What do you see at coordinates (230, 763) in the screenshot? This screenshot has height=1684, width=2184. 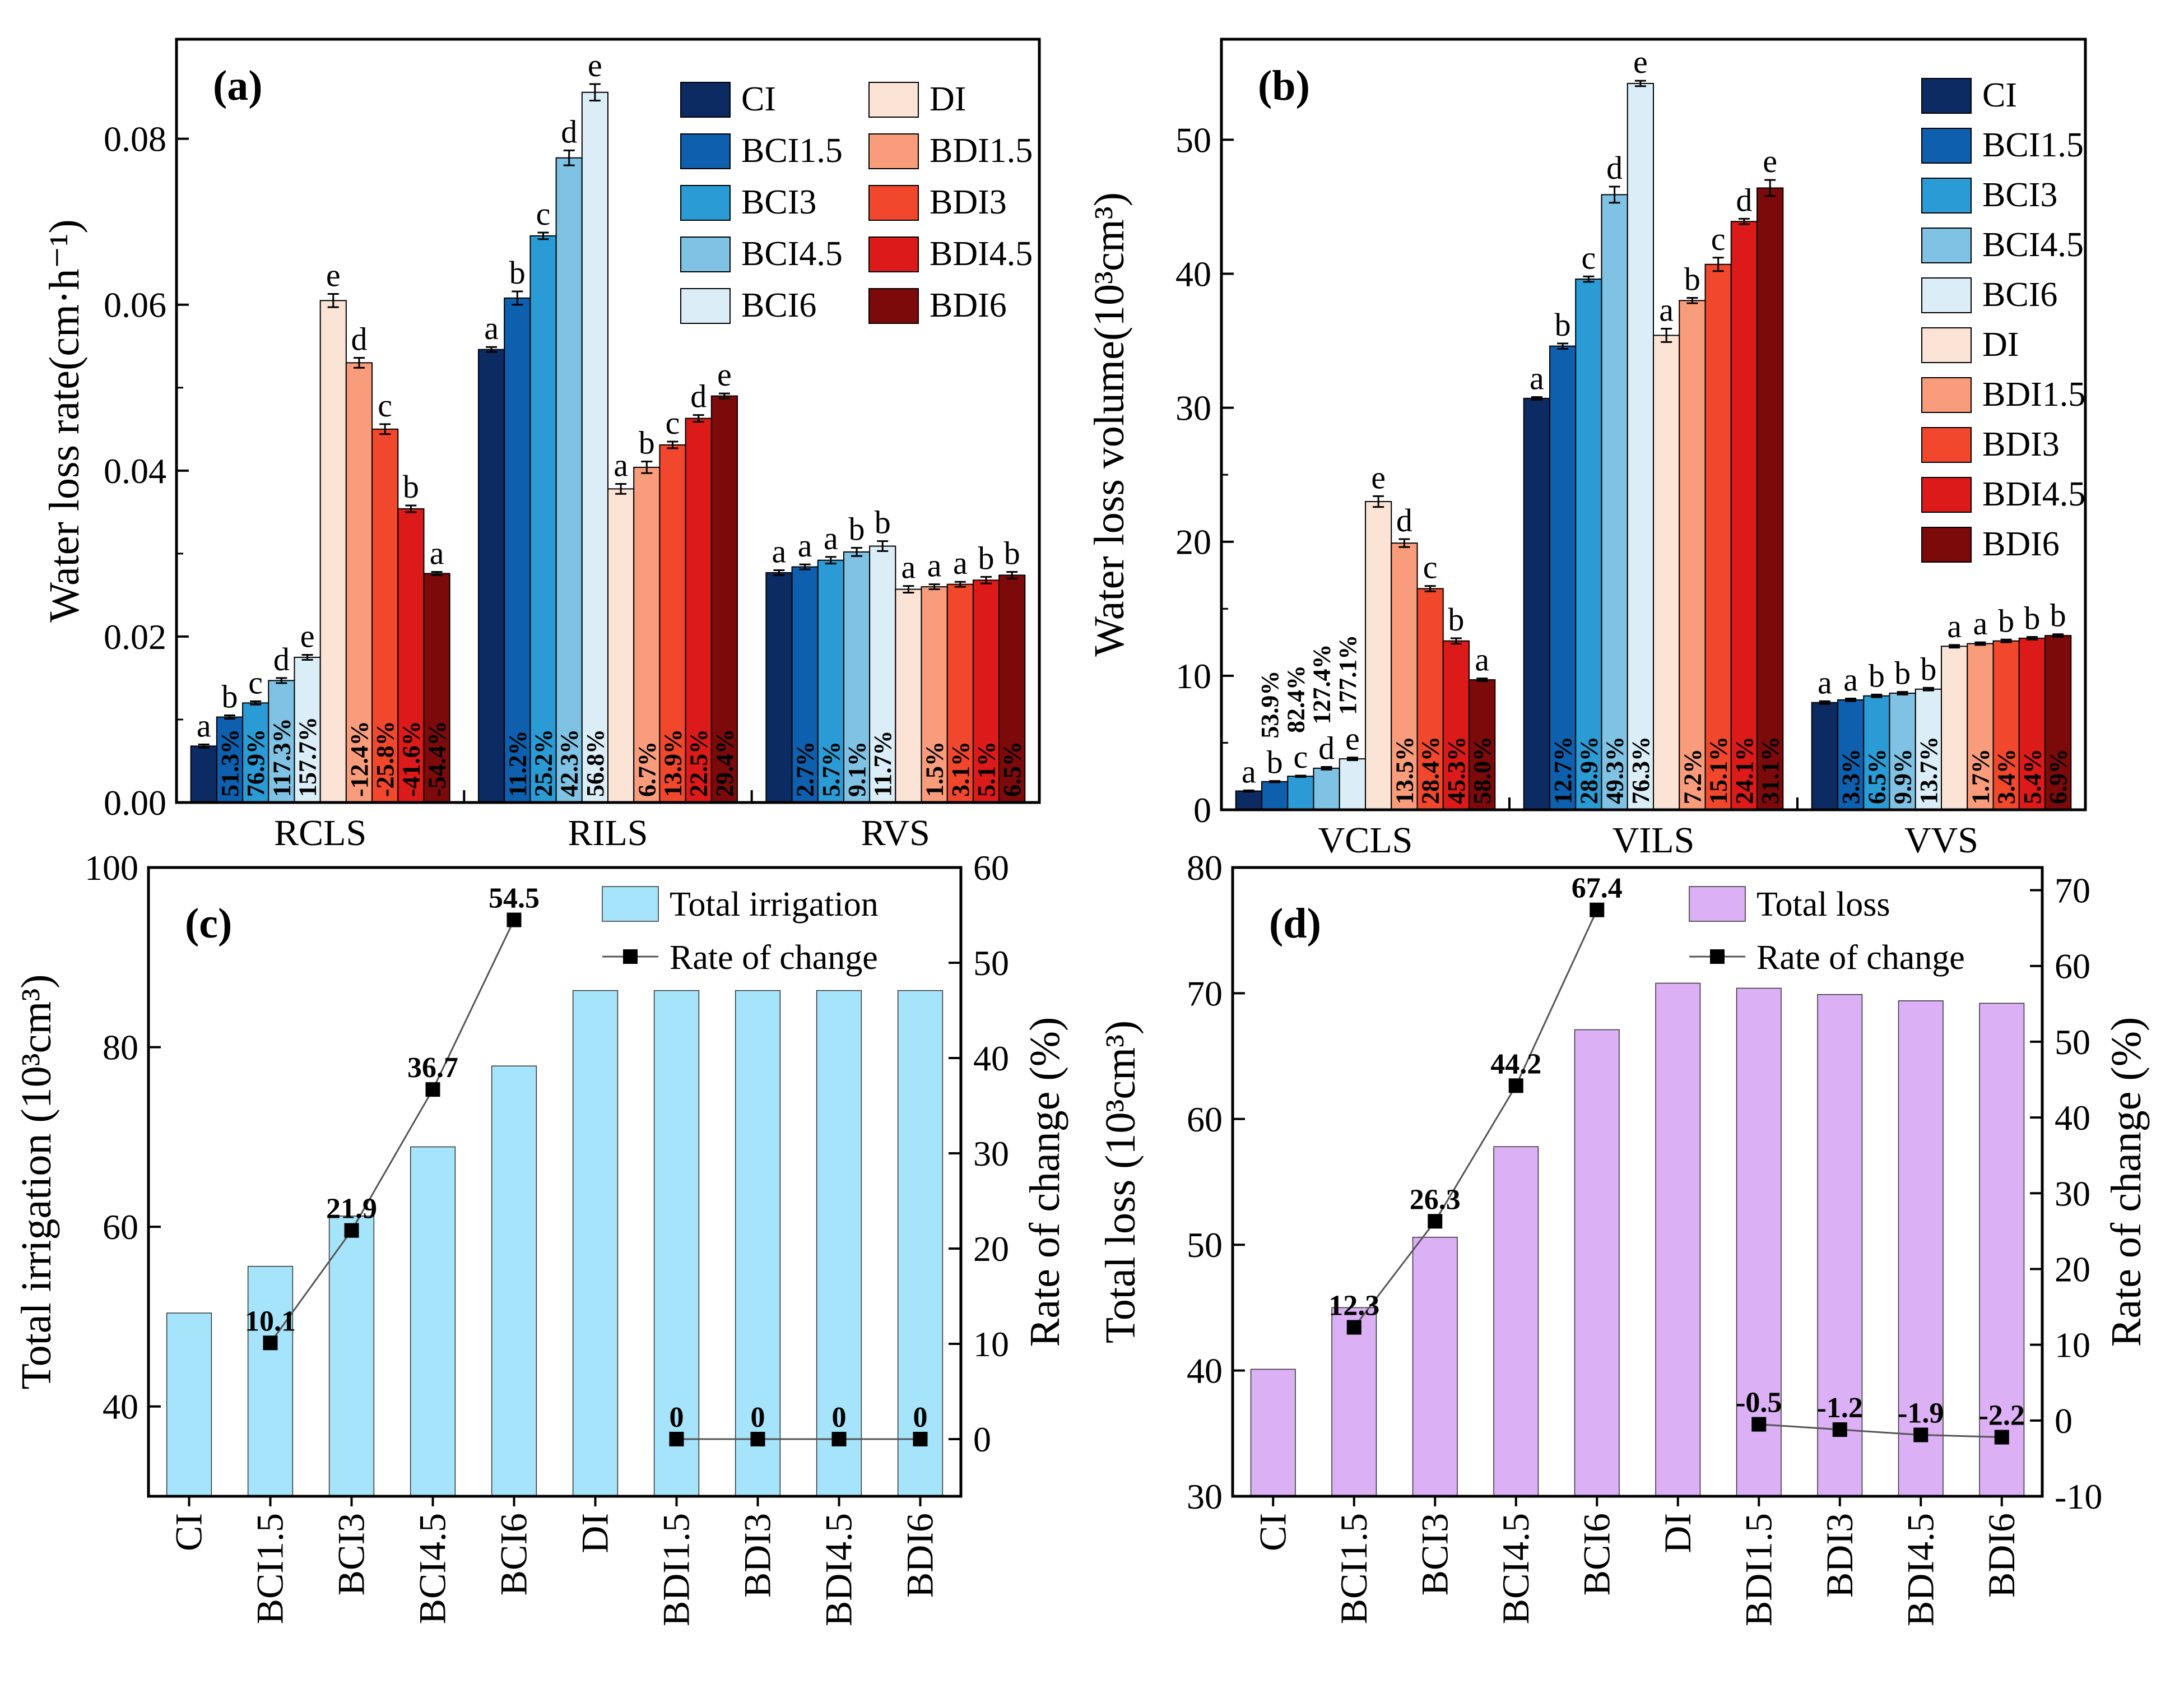 I see `pct-label: 51.3%` at bounding box center [230, 763].